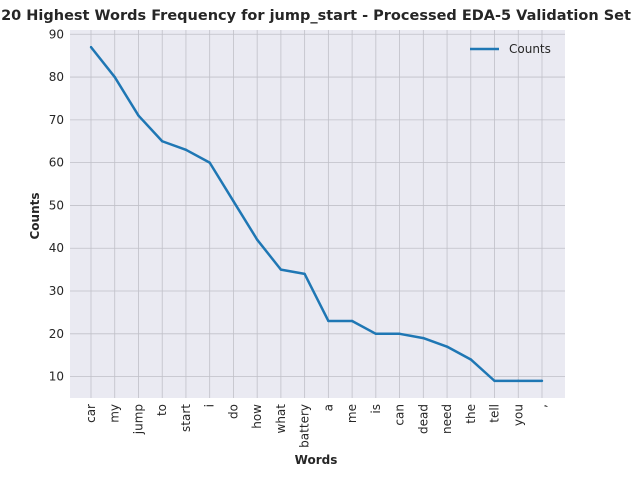 The image size is (633, 477). I want to click on legend: Counts, so click(510, 49).